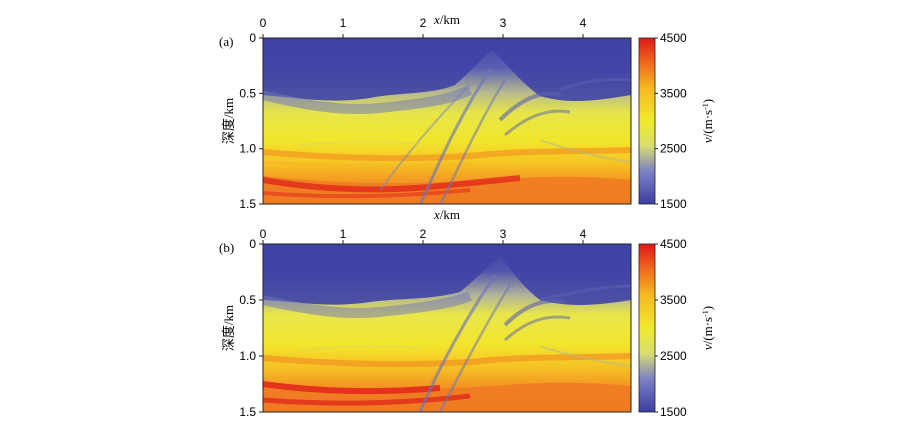 Image resolution: width=900 pixels, height=424 pixels. Describe the element at coordinates (247, 412) in the screenshot. I see `y-tick-label-b: 1.5` at that location.